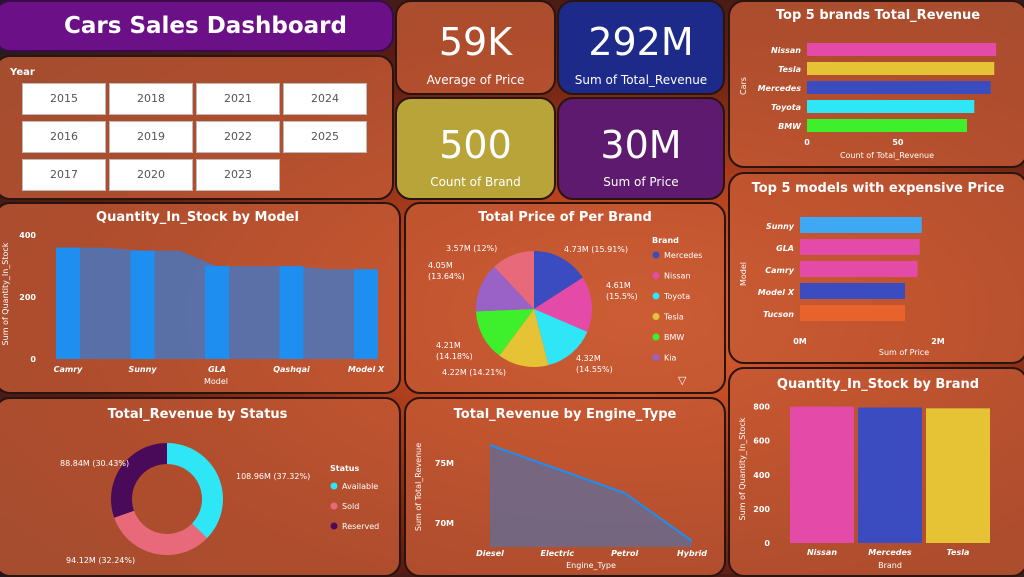 The image size is (1024, 577). What do you see at coordinates (641, 182) in the screenshot?
I see `kpi-label: Sum of Price` at bounding box center [641, 182].